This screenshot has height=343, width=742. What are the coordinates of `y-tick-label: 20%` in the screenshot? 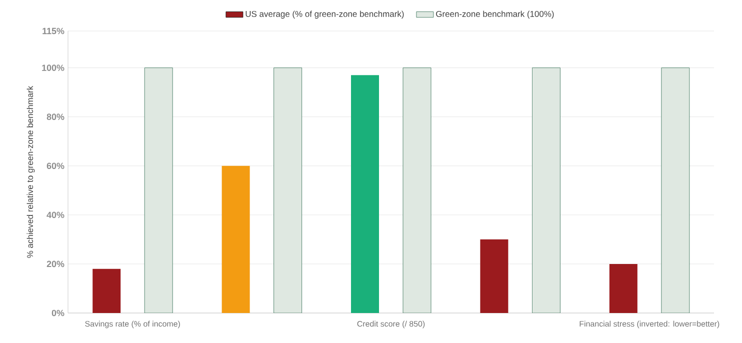 It's located at (55, 264).